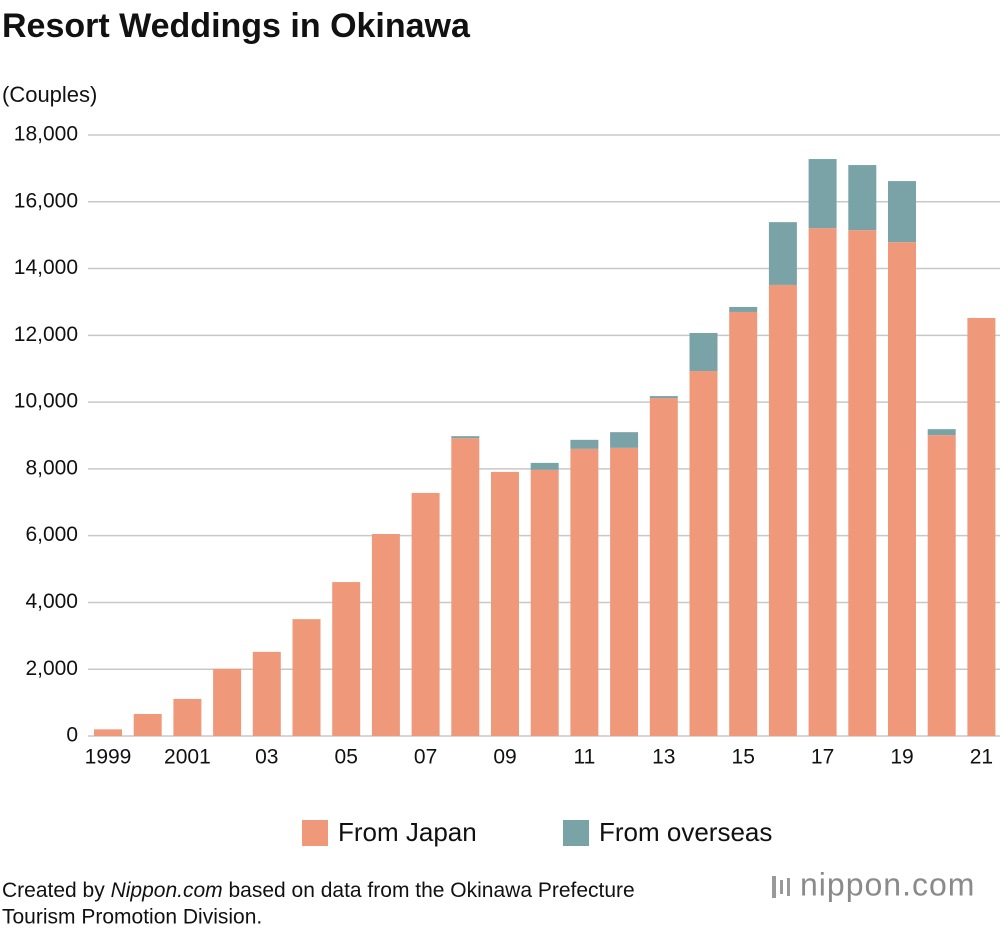 This screenshot has height=938, width=1000. What do you see at coordinates (46, 267) in the screenshot?
I see `y-tick-label: 14,000` at bounding box center [46, 267].